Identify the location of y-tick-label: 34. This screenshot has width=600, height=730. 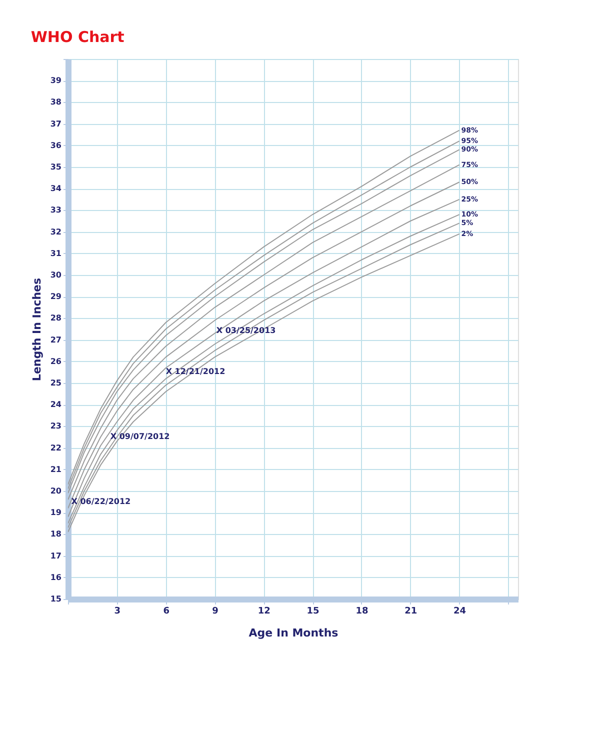
(56, 189).